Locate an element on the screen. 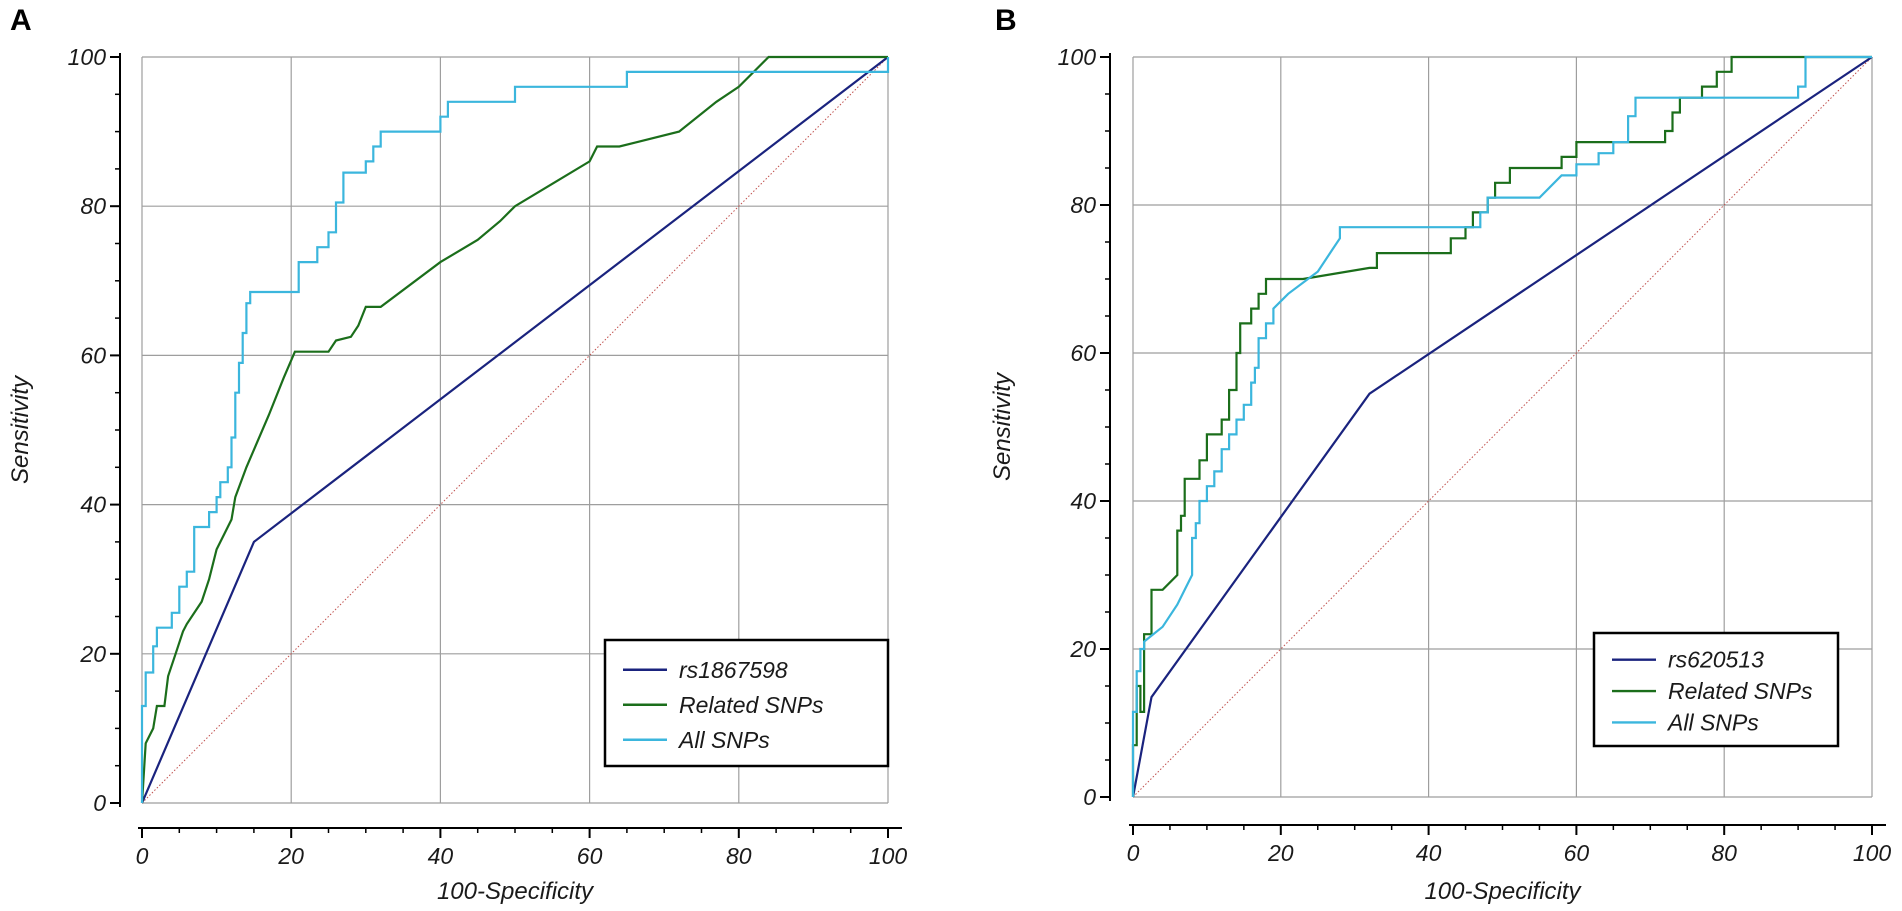  panel-label: A is located at coordinates (21, 20).